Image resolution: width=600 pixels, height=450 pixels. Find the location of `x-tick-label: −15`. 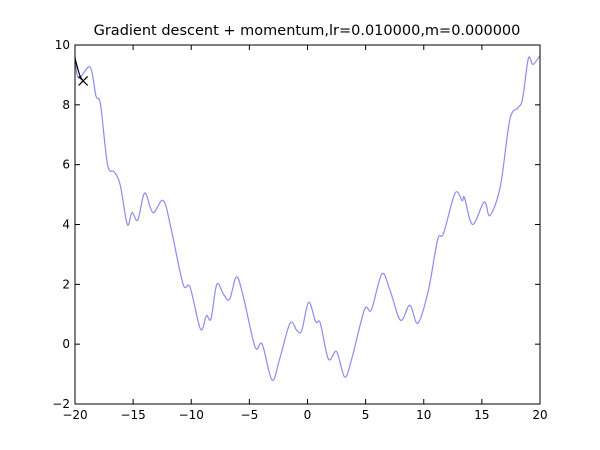

x-tick-label: −15 is located at coordinates (132, 415).